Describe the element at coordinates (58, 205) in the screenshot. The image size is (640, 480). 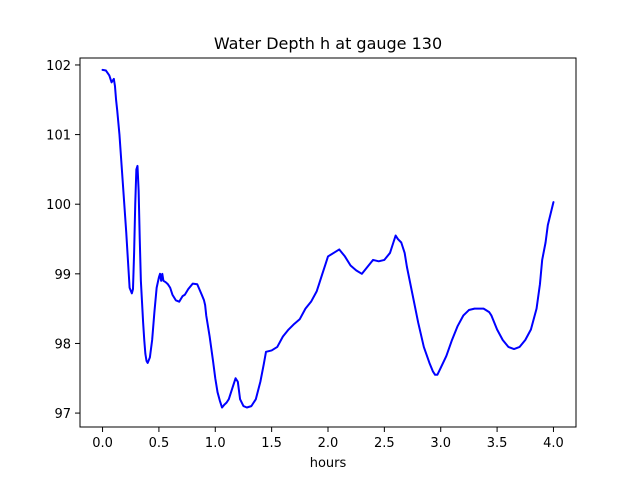
I see `y-tick-label: 100` at that location.